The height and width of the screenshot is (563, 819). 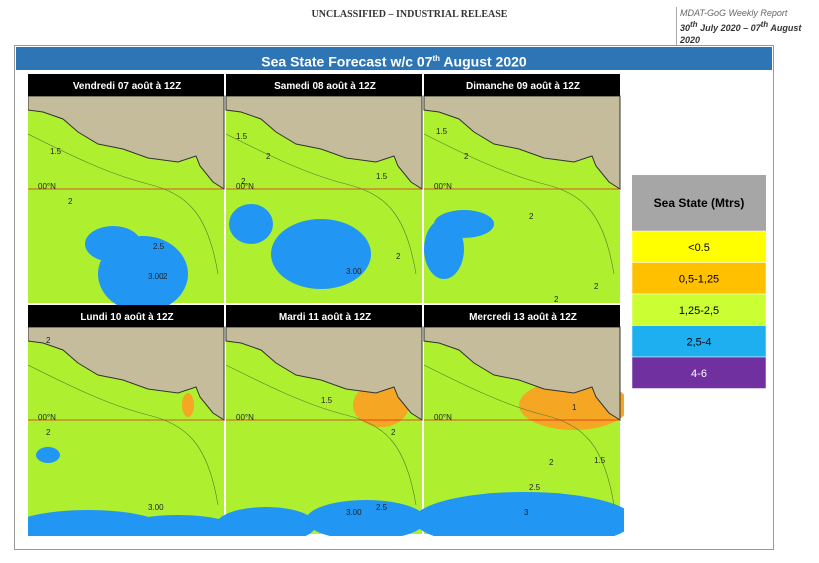 I want to click on map-panel: Dimanche 09 août à 12Z 1.5 2 00°N 2 2 2, so click(x=522, y=189).